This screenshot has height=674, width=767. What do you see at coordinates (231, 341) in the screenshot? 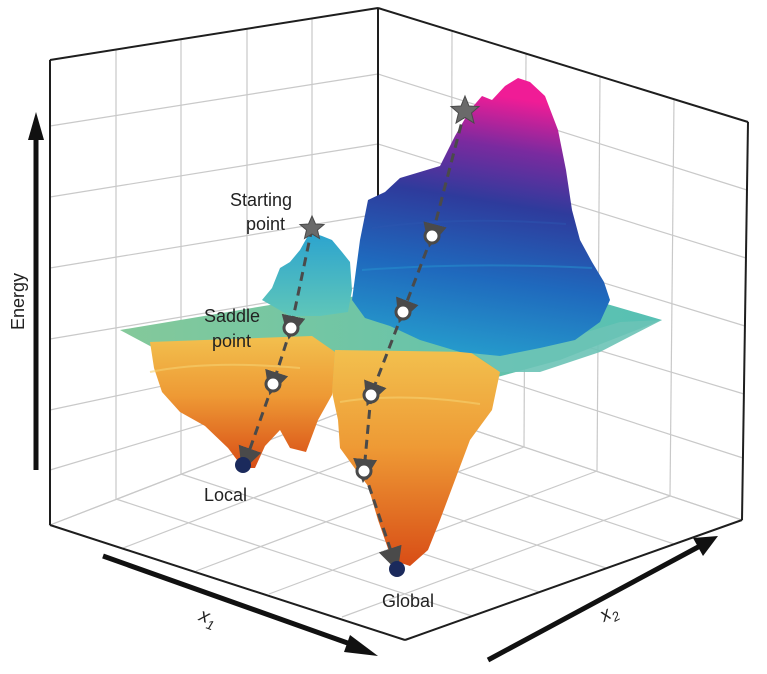
I see `saddle-point-label-line2: point` at bounding box center [231, 341].